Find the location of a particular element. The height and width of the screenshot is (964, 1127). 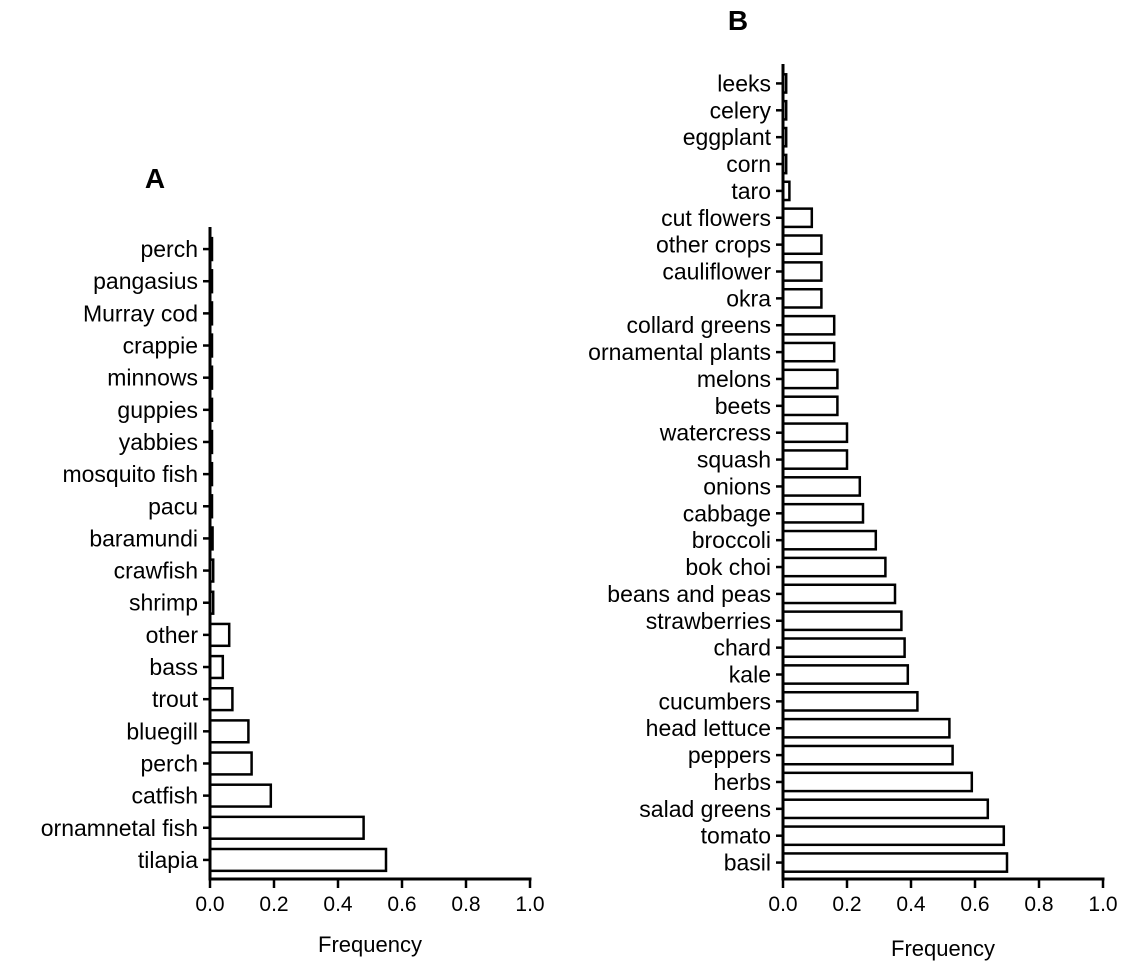

category-label: eggplant is located at coordinates (727, 137).